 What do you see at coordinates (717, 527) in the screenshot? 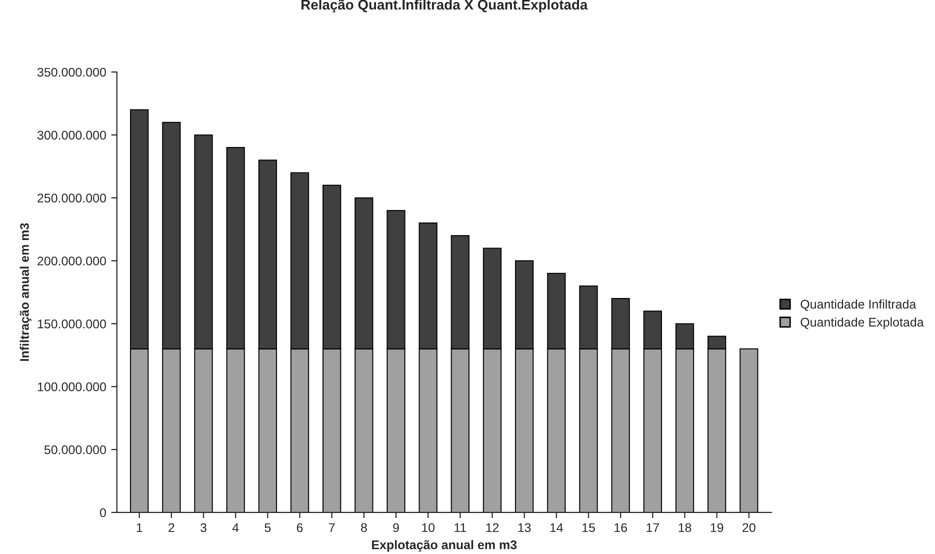
I see `x-tick-label: 19` at bounding box center [717, 527].